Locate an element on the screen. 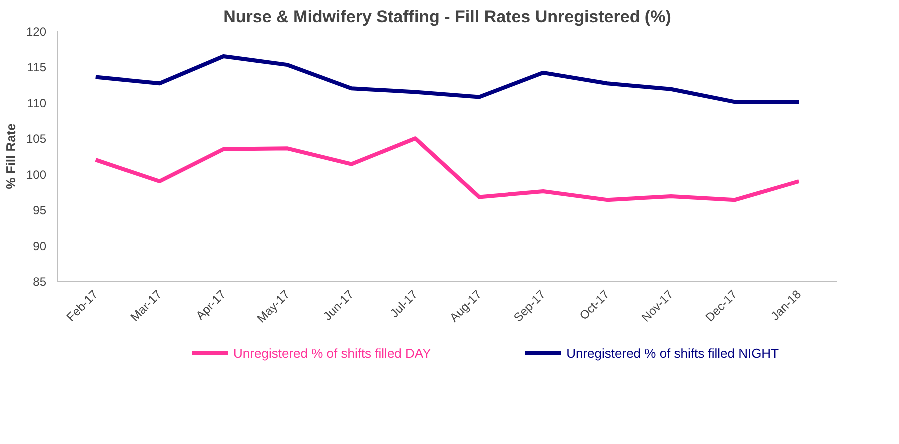 This screenshot has height=444, width=899. y-tick-label: 90 is located at coordinates (40, 246).